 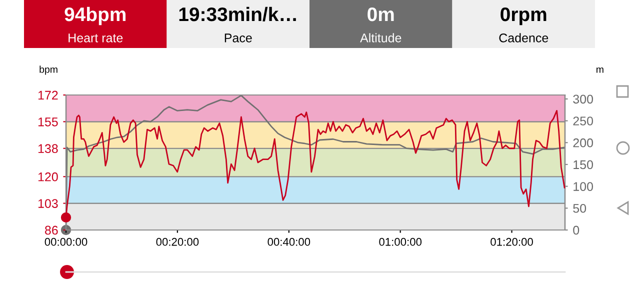 What do you see at coordinates (576, 230) in the screenshot?
I see `y2-tick-label: 0` at bounding box center [576, 230].